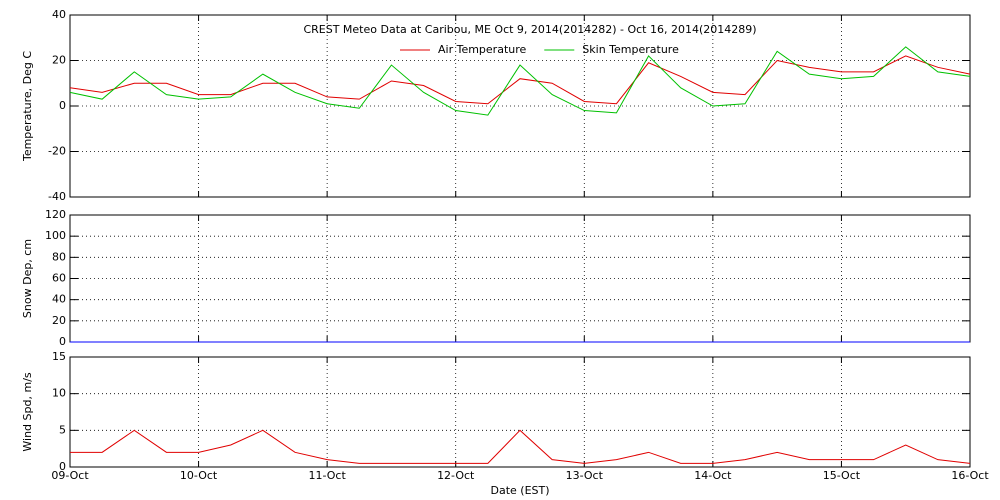  I want to click on y-tick-label: 15, so click(59, 356).